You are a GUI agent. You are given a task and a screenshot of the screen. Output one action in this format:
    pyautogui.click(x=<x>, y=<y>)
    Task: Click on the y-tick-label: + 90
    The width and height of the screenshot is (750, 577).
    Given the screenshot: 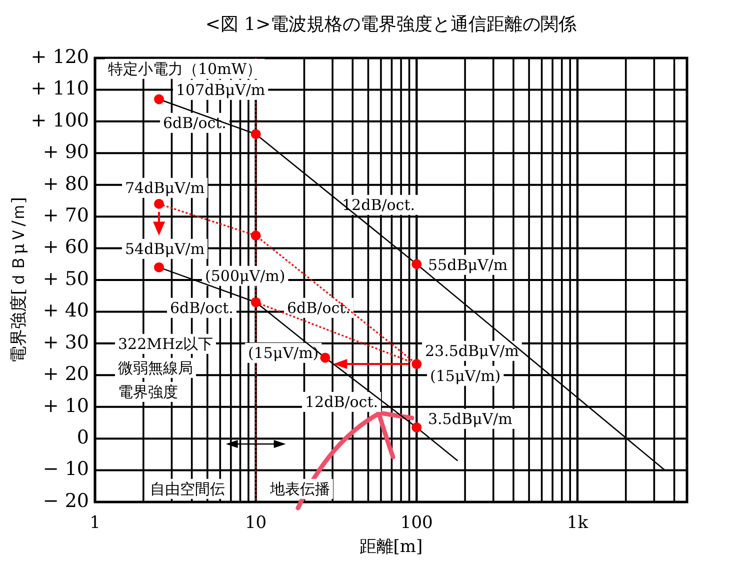 What is the action you would take?
    pyautogui.click(x=65, y=152)
    